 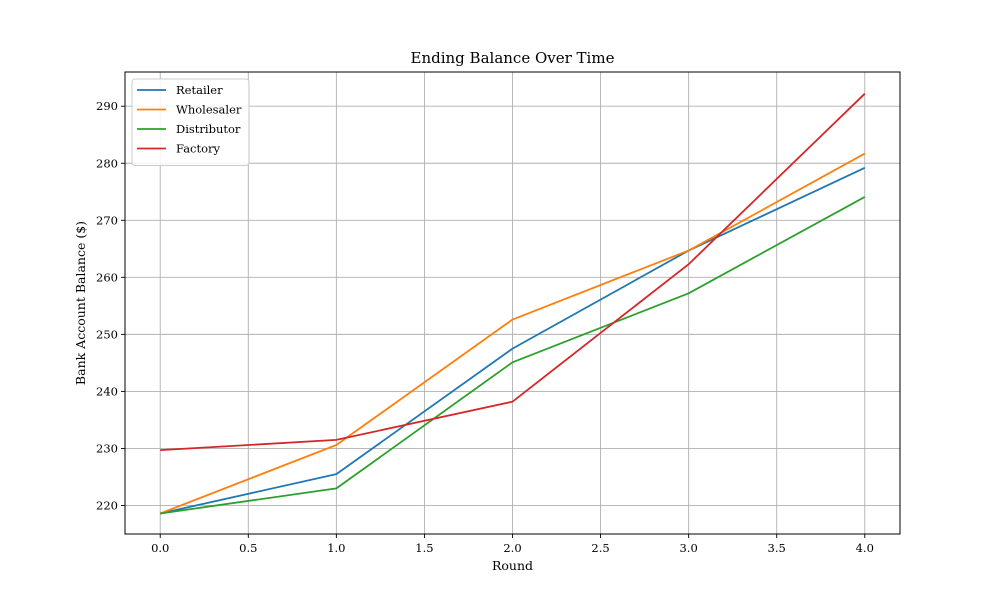 I want to click on y-tick-label: 240, so click(x=107, y=391).